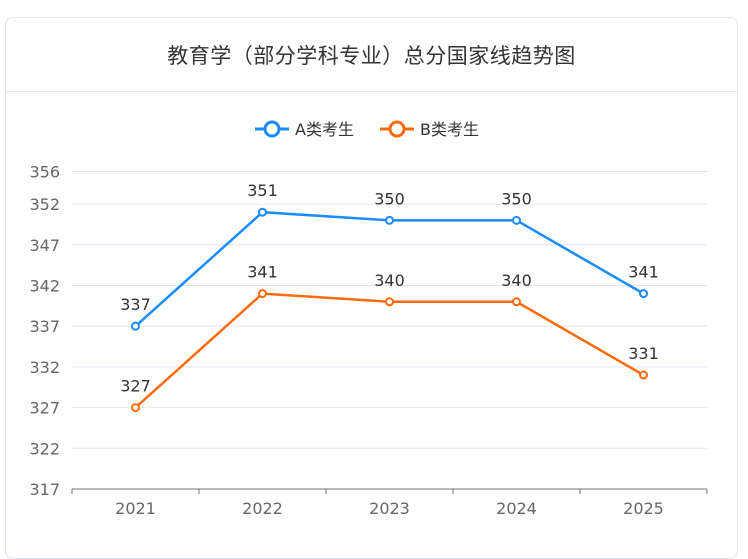  What do you see at coordinates (262, 508) in the screenshot?
I see `x-tick-label: 2022` at bounding box center [262, 508].